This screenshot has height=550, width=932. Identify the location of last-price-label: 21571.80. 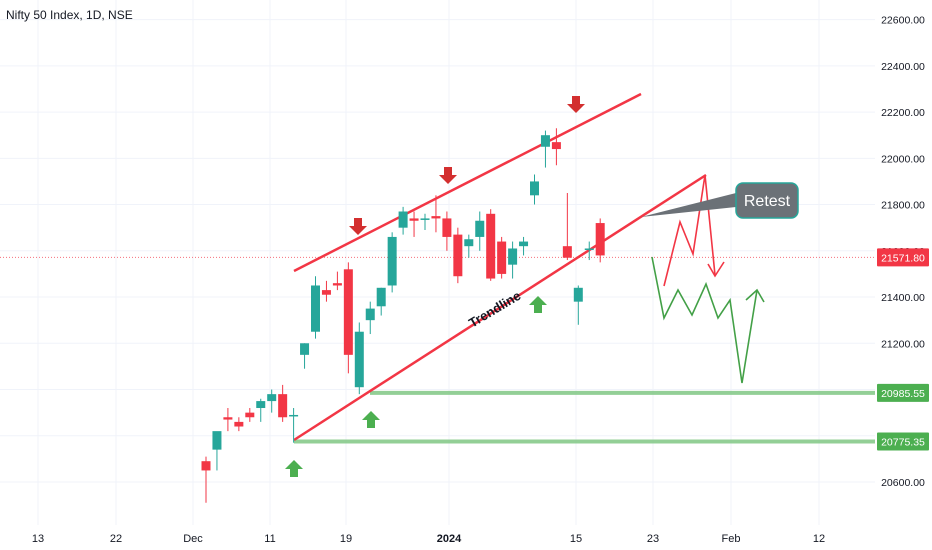
(903, 258).